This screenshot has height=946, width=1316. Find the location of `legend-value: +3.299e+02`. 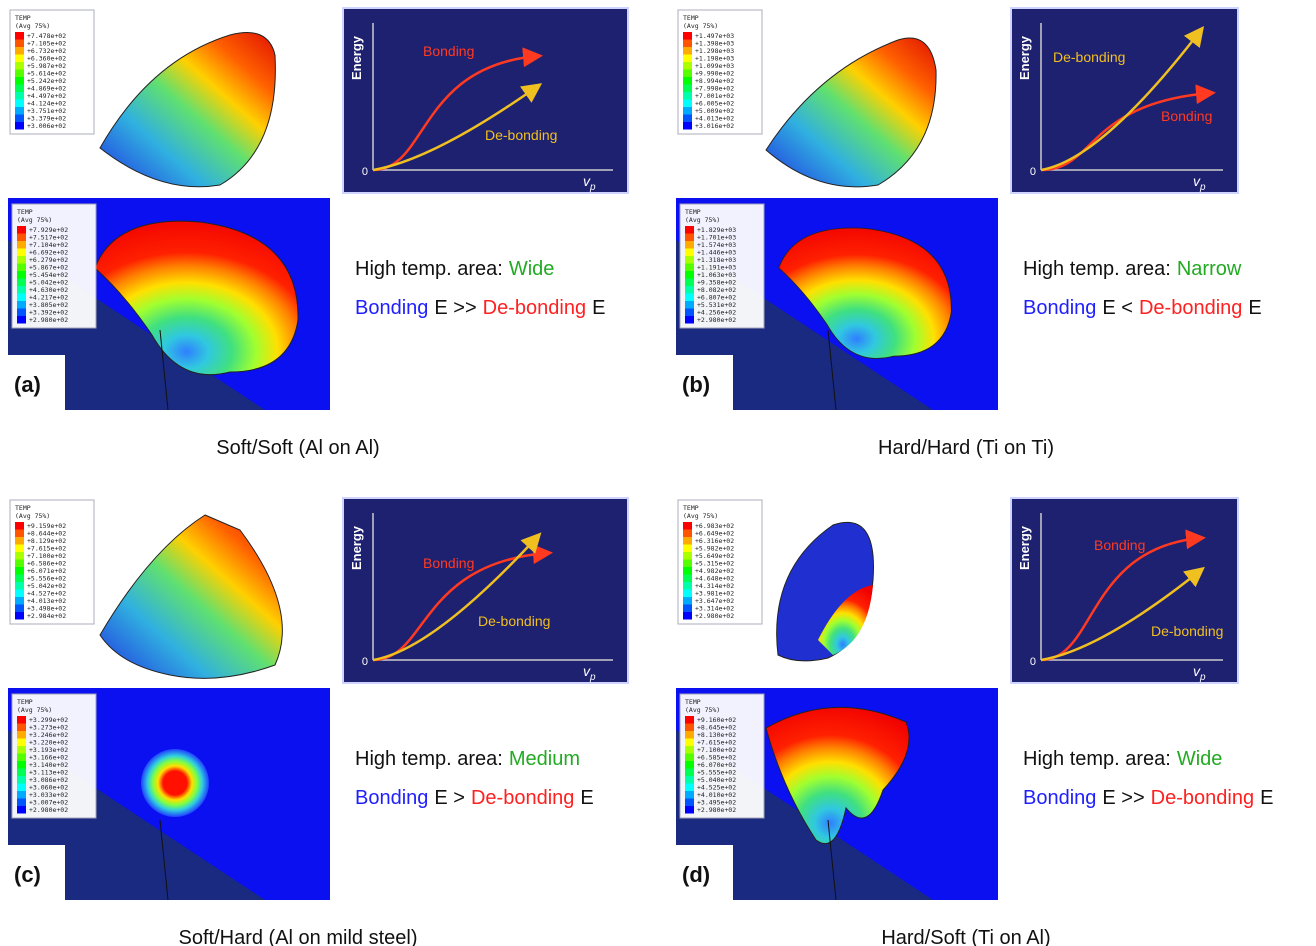

legend-value: +3.299e+02 is located at coordinates (48, 720).